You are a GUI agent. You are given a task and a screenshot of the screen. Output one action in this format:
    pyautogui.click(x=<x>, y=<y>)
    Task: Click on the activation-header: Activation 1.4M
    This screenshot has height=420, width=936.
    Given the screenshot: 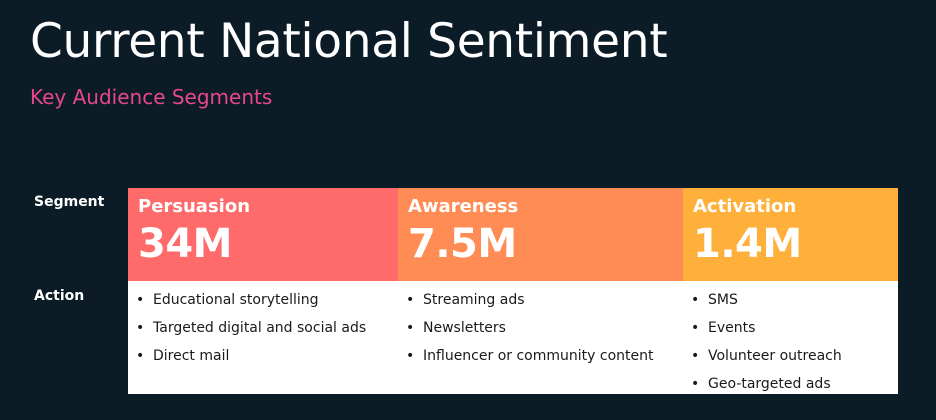 What is the action you would take?
    pyautogui.click(x=790, y=234)
    